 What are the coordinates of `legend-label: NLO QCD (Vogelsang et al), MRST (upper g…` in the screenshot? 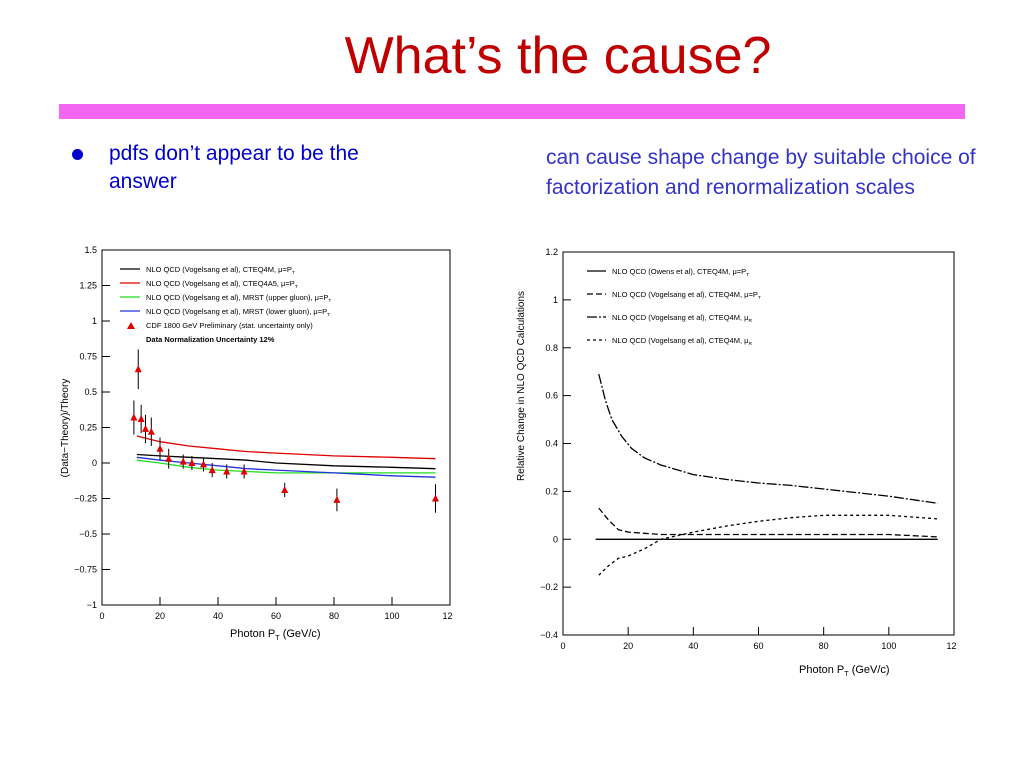 It's located at (238, 298).